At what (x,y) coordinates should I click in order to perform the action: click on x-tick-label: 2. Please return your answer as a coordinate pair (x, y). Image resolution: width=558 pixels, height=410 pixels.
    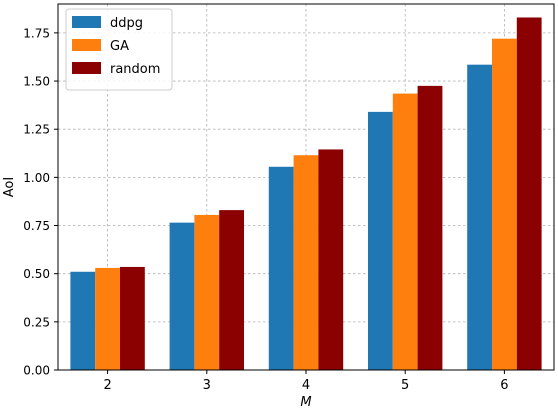
    Looking at the image, I should click on (107, 385).